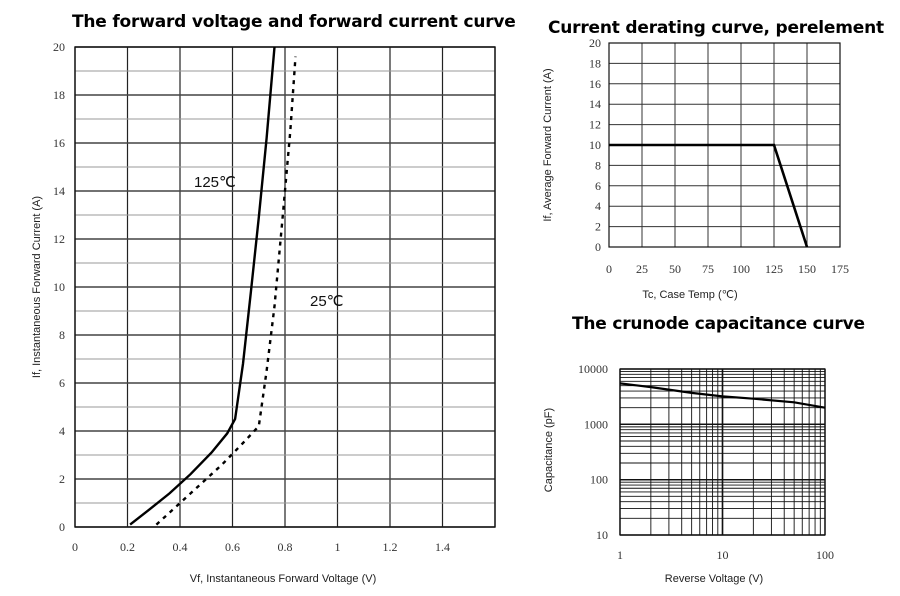 The width and height of the screenshot is (900, 596). I want to click on c1-annotation-125: 125℃, so click(215, 182).